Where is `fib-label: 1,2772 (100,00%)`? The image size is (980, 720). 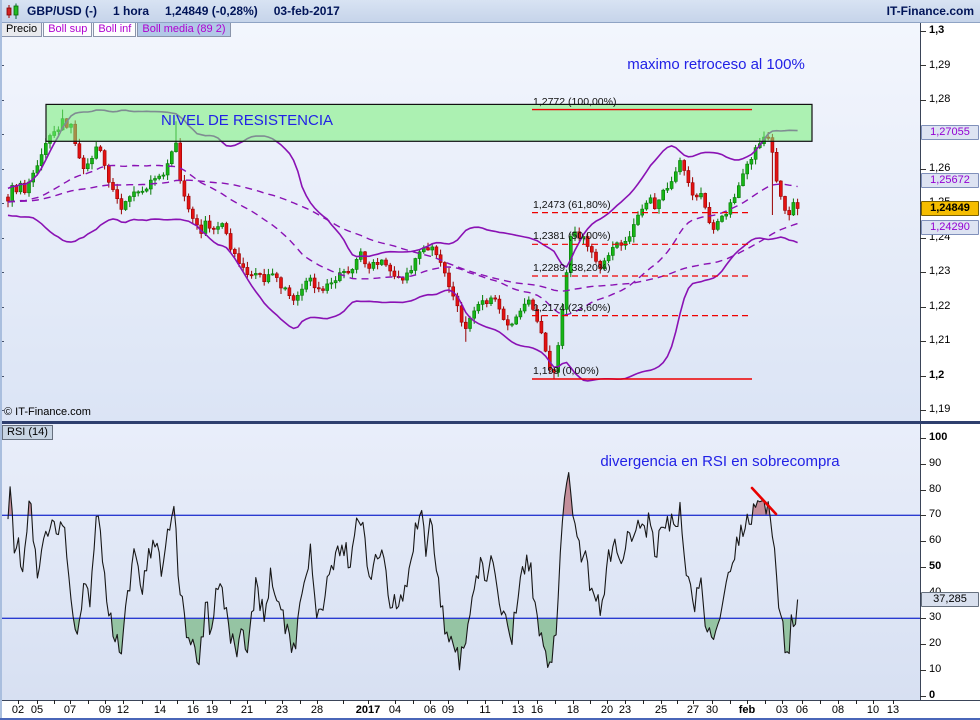 fib-label: 1,2772 (100,00%) is located at coordinates (575, 101).